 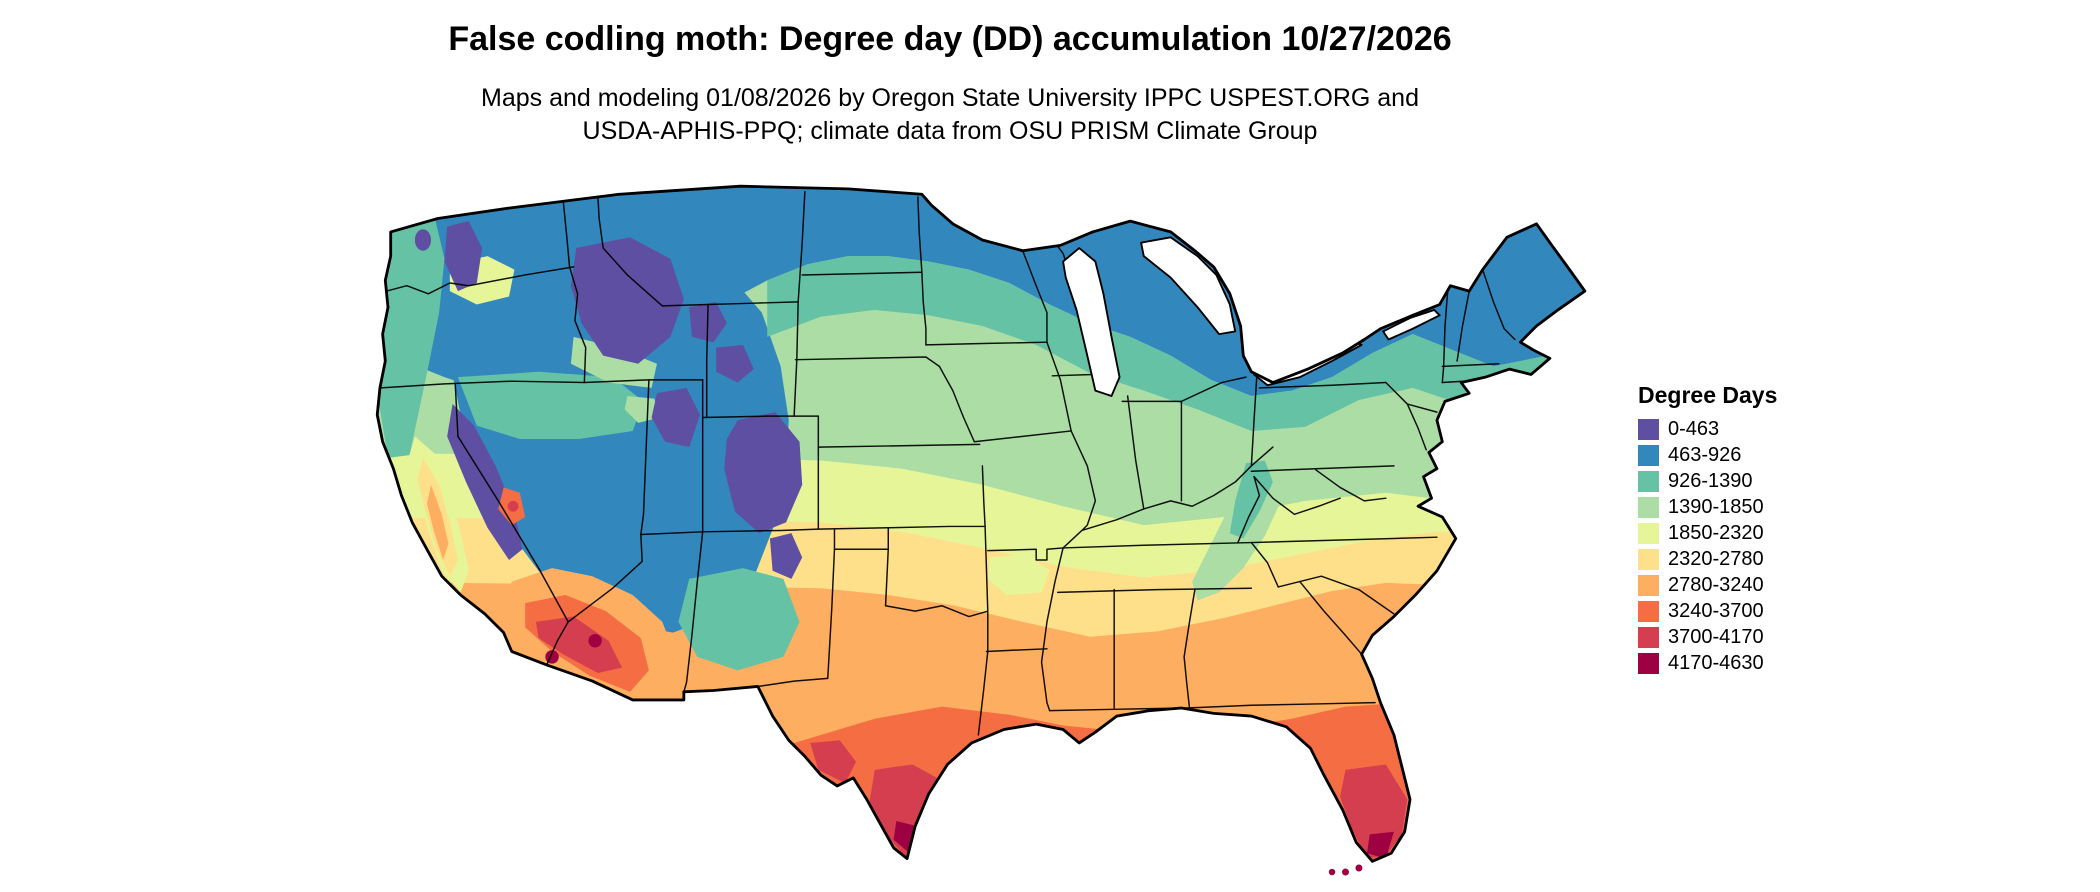 What do you see at coordinates (1091, 322) in the screenshot?
I see `lake-michigan` at bounding box center [1091, 322].